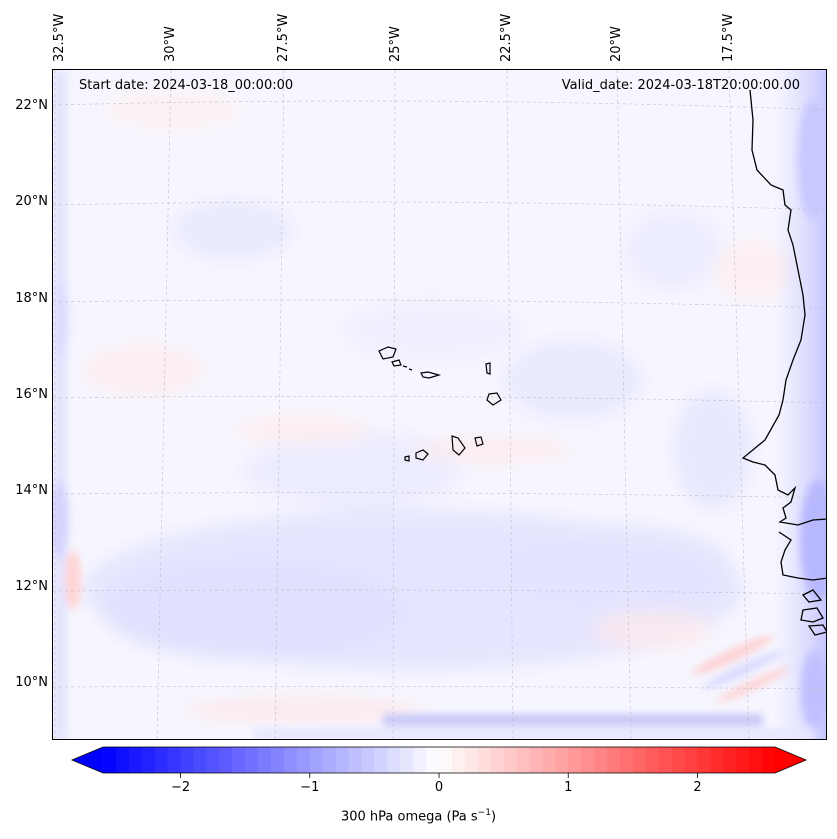  What do you see at coordinates (568, 787) in the screenshot?
I see `colorbar-tick-label: 1` at bounding box center [568, 787].